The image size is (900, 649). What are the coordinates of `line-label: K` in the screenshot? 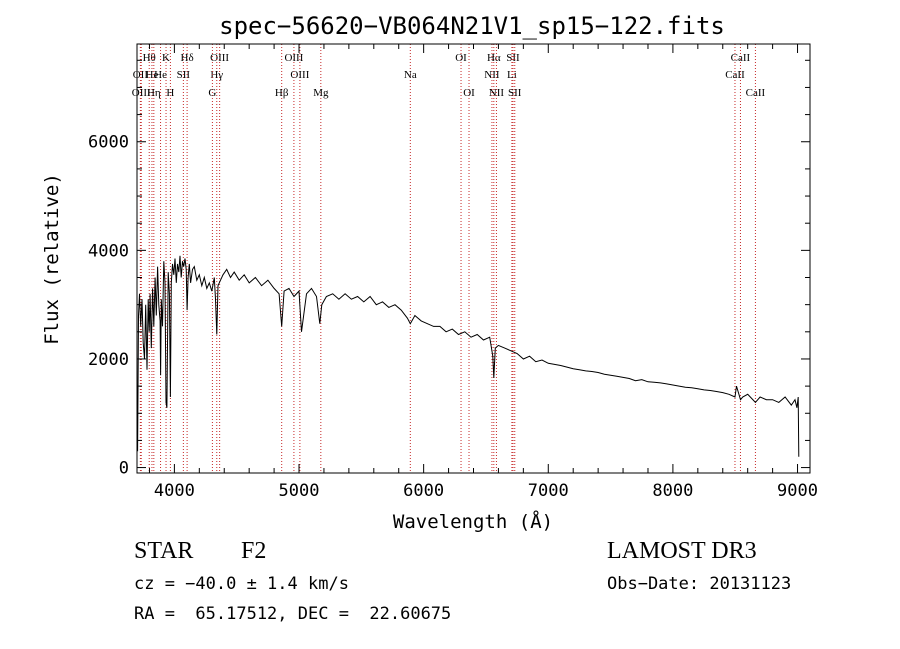 It's located at (166, 58).